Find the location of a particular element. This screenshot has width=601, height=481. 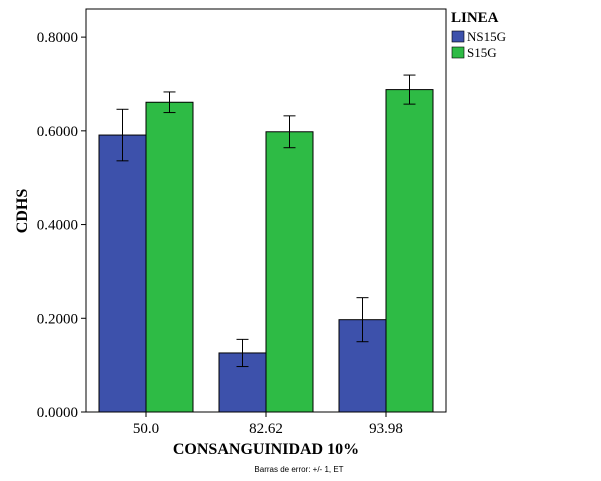

y-tick-label: 0.0000 is located at coordinates (57, 413).